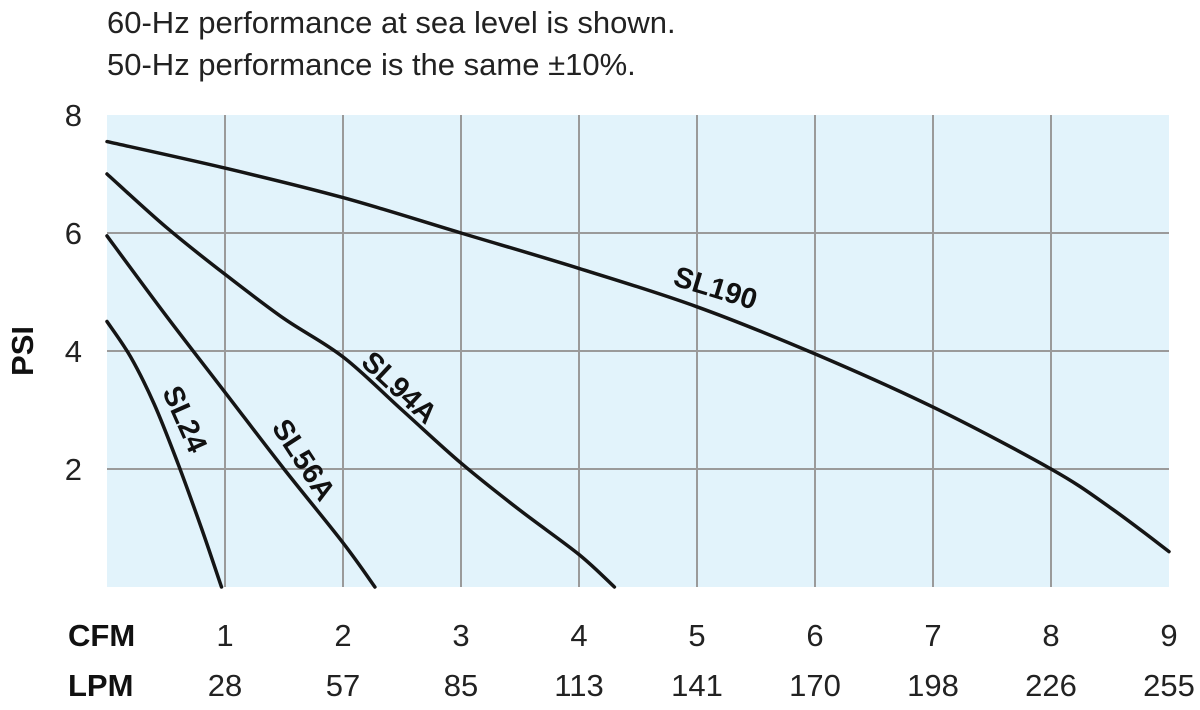 Image resolution: width=1200 pixels, height=710 pixels. Describe the element at coordinates (391, 22) in the screenshot. I see `note-line-1: 60-Hz performance at sea level is shown.` at that location.